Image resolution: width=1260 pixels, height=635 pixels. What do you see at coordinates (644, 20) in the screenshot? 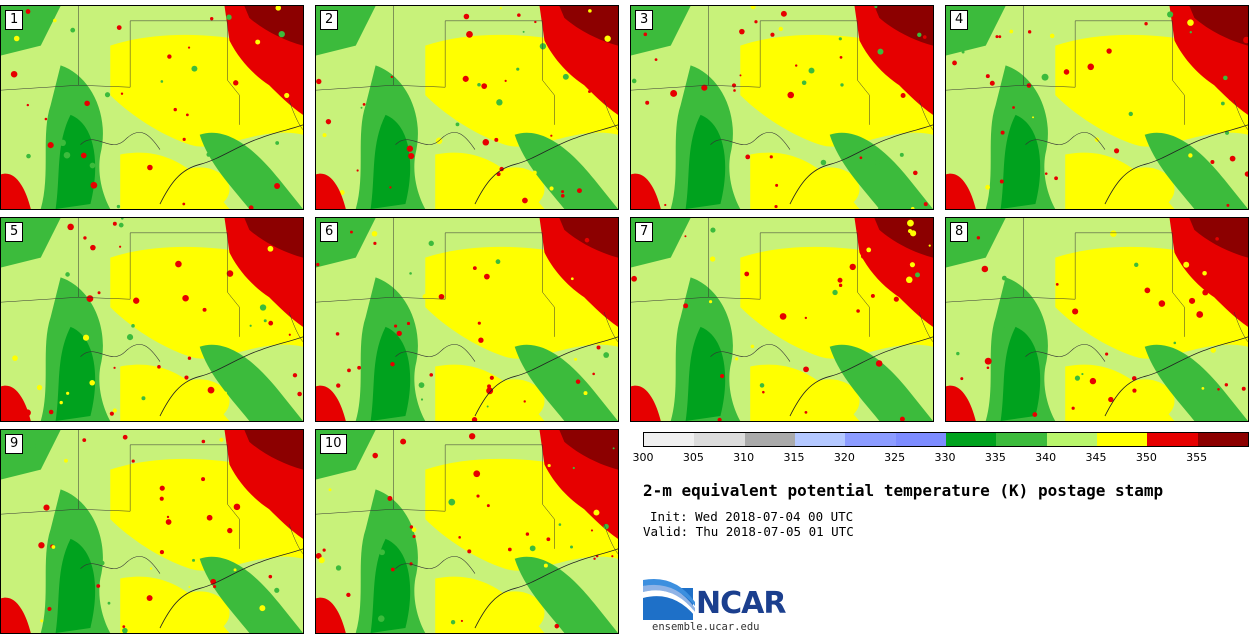
I see `member-label: 3` at bounding box center [644, 20].